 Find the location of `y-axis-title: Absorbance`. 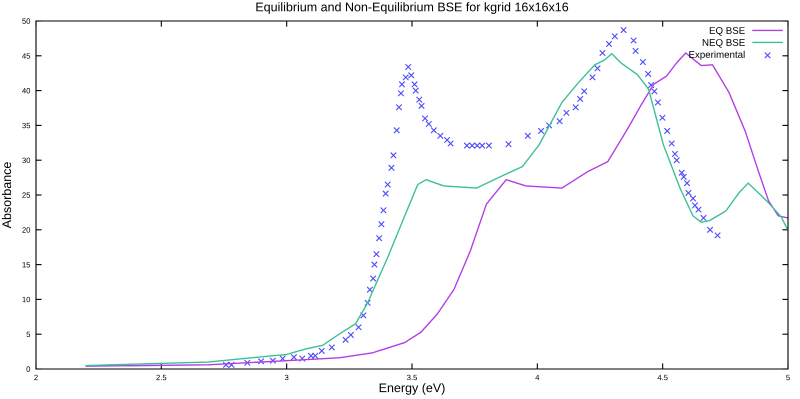

y-axis-title: Absorbance is located at coordinates (7, 195).